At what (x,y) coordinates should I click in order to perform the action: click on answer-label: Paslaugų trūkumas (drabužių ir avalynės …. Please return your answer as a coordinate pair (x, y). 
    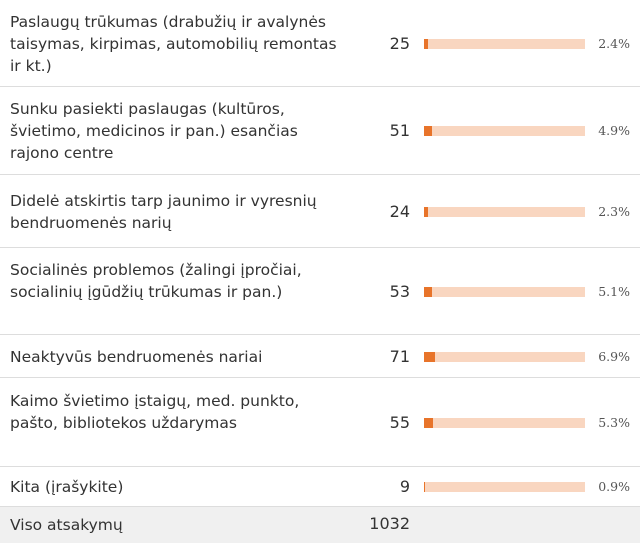
    Looking at the image, I should click on (173, 43).